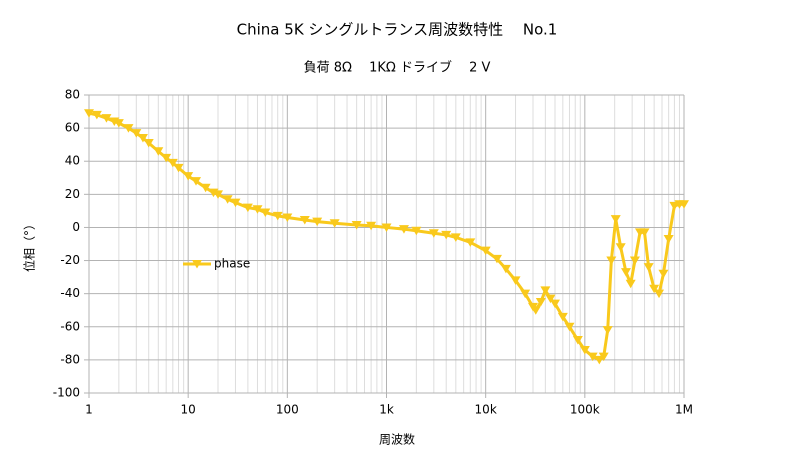 The width and height of the screenshot is (794, 468). Describe the element at coordinates (76, 227) in the screenshot. I see `y-tick-label: 0` at that location.